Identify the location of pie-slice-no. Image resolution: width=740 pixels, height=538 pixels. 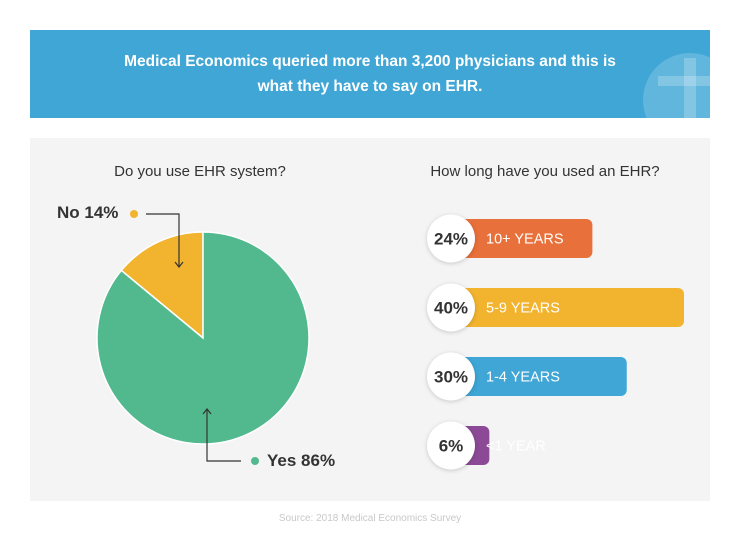
(162, 285).